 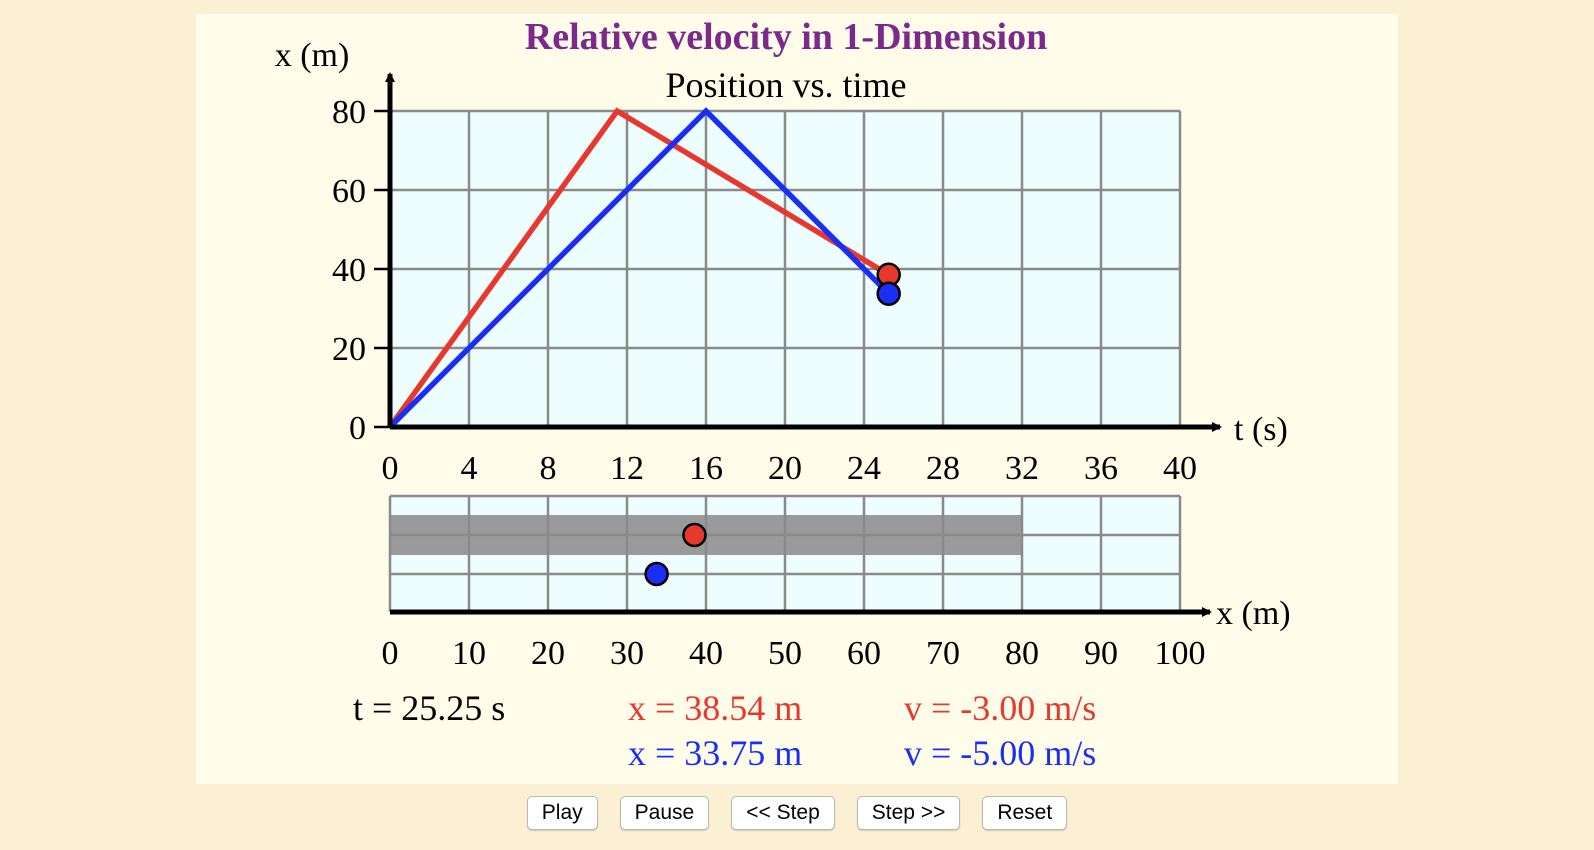 What do you see at coordinates (562, 813) in the screenshot?
I see `play-button: Play` at bounding box center [562, 813].